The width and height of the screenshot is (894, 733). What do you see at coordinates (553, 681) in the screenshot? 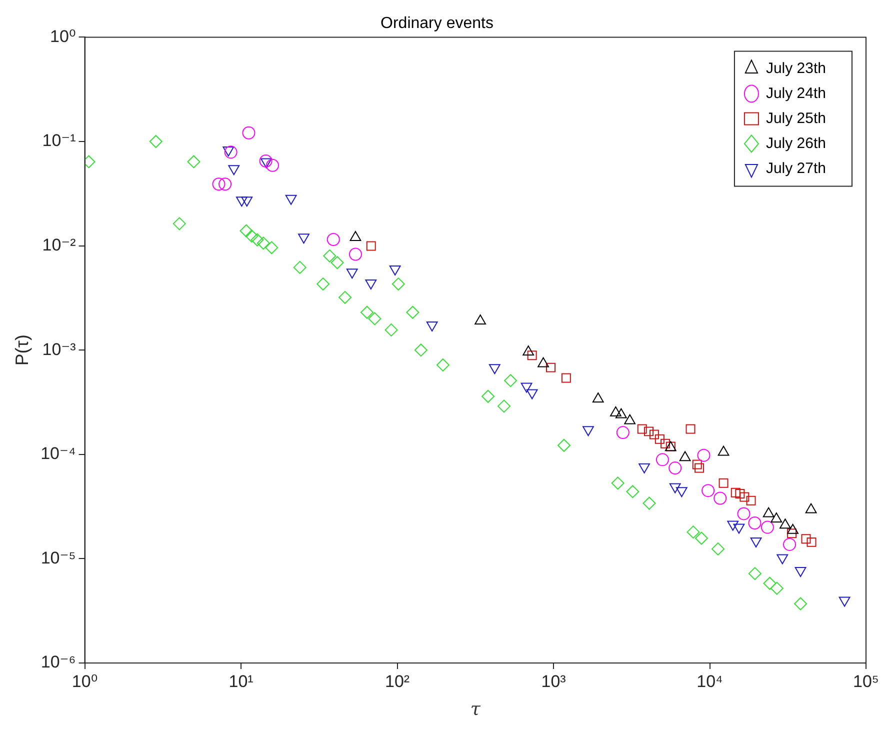
I see `x-tick-label: 10³` at bounding box center [553, 681].